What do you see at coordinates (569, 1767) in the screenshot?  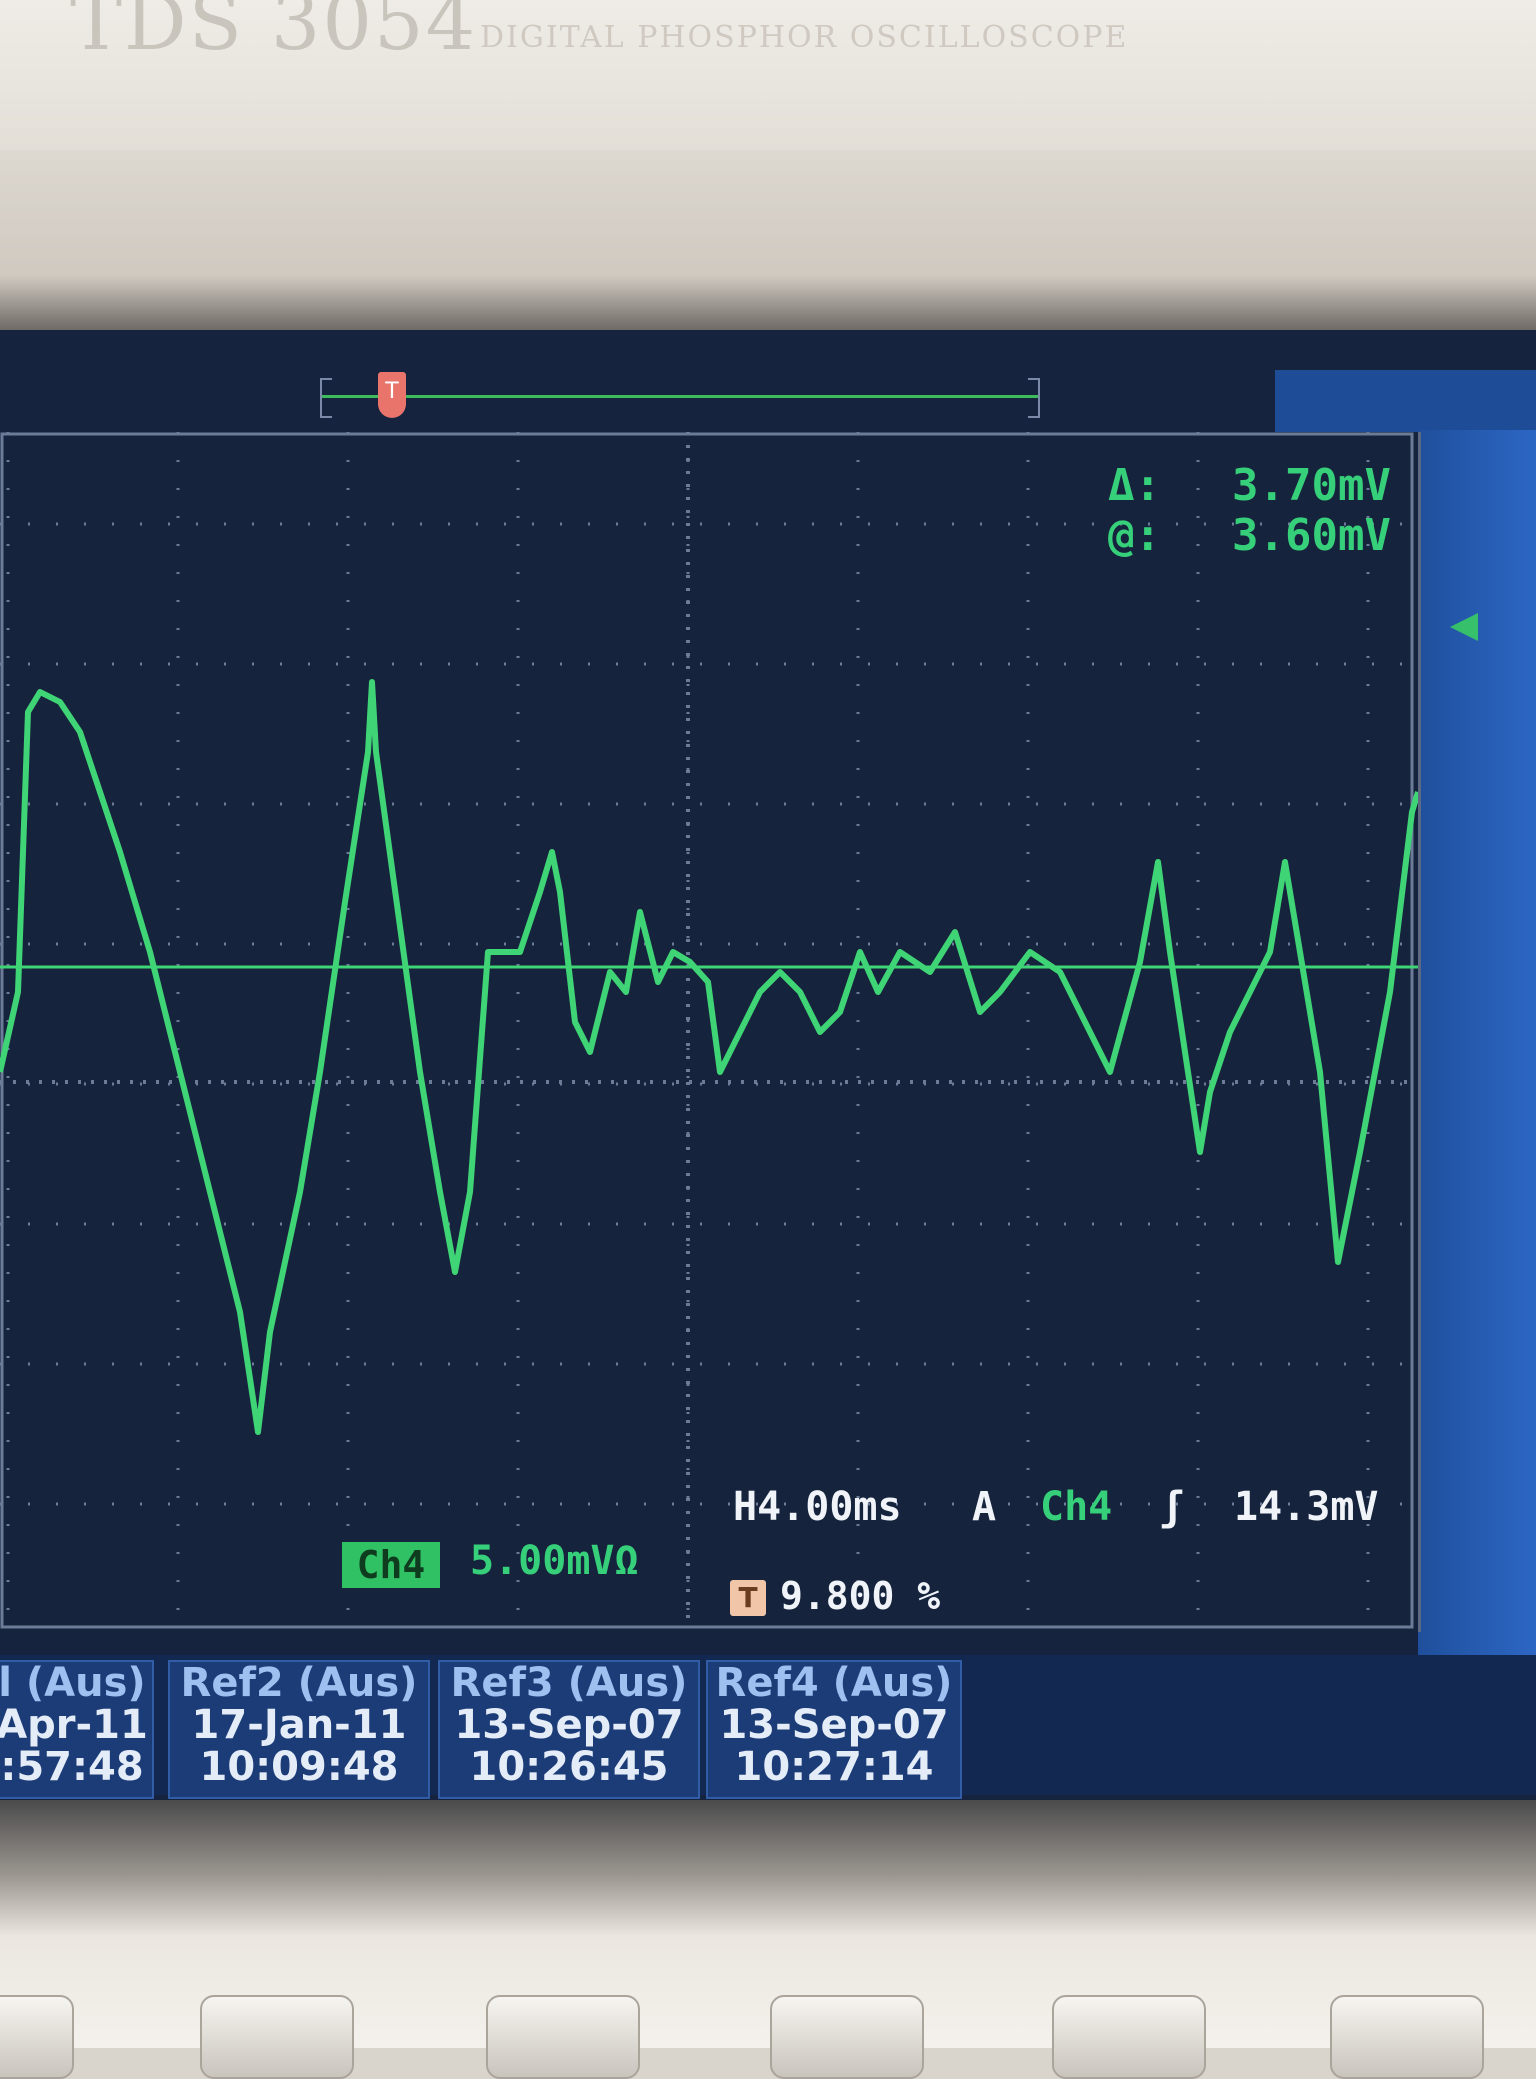 I see `ref-time: 10:26:45` at bounding box center [569, 1767].